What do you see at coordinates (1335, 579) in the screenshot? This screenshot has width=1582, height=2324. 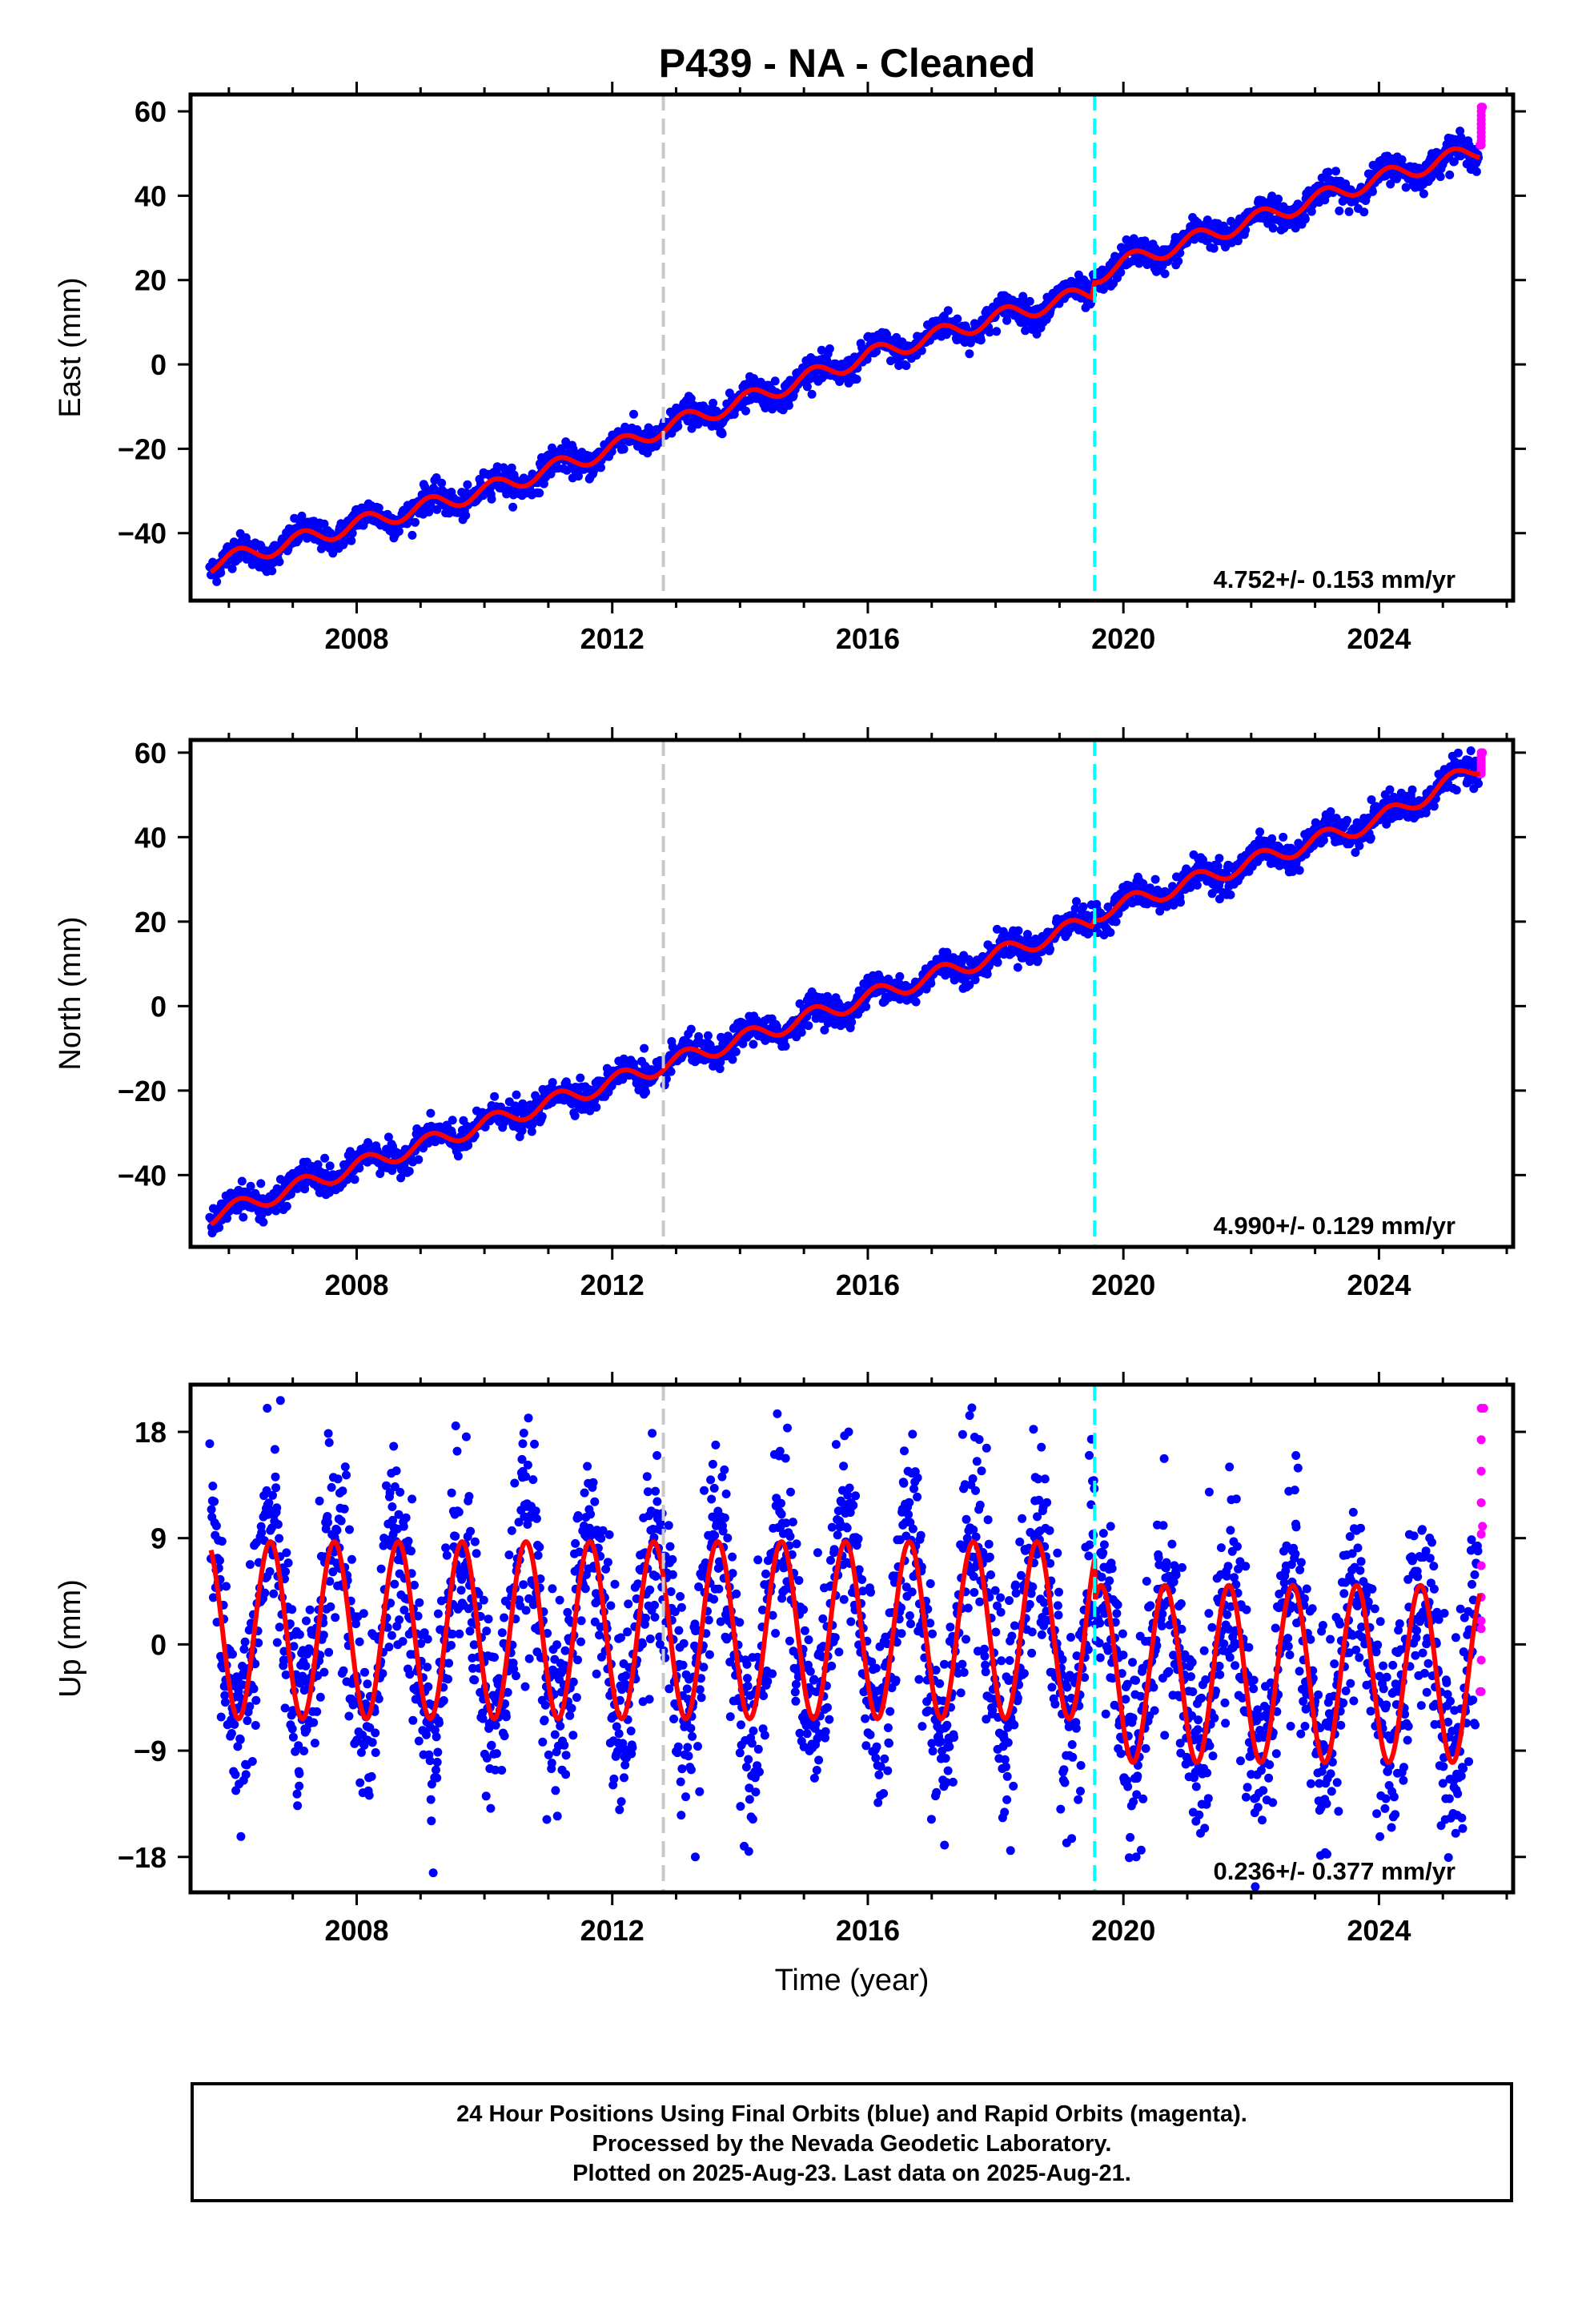 I see `velocity-rate-label: 4.752+/- 0.153 mm/yr` at bounding box center [1335, 579].